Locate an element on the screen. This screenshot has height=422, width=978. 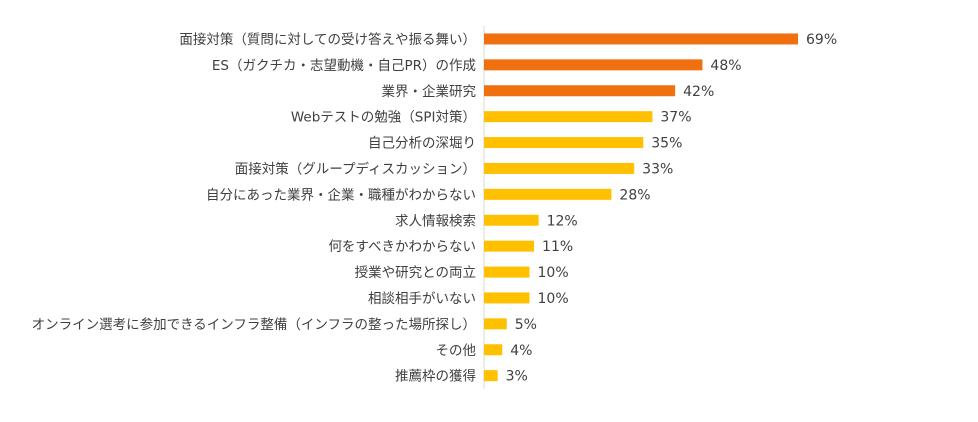
category-label-12: その他 is located at coordinates (456, 351).